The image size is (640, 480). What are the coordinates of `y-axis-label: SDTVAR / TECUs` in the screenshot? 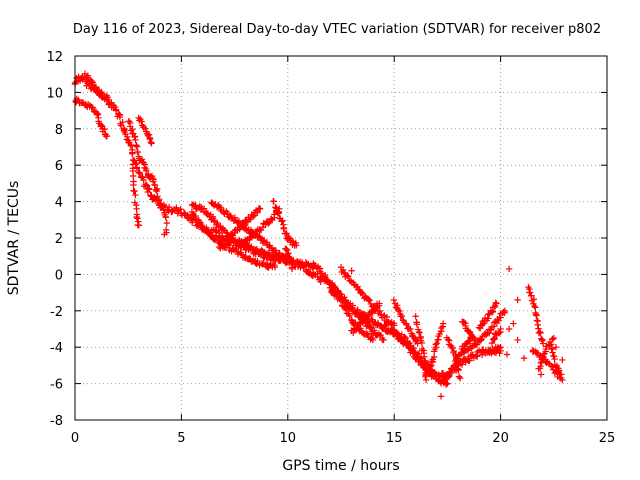 It's located at (14, 238).